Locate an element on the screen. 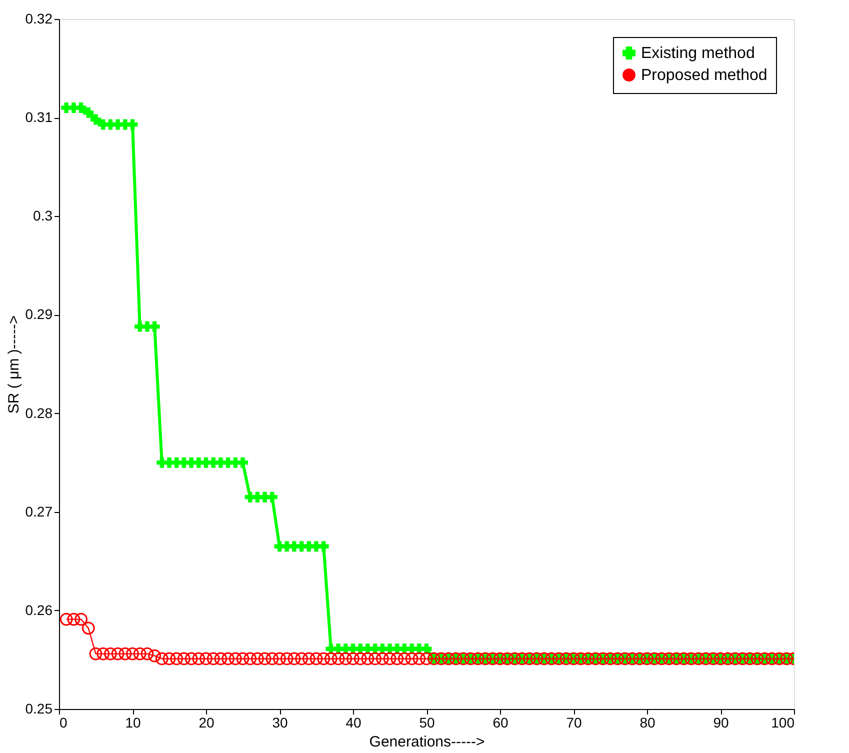 This screenshot has height=753, width=849. x-tick-label: 90 is located at coordinates (721, 722).